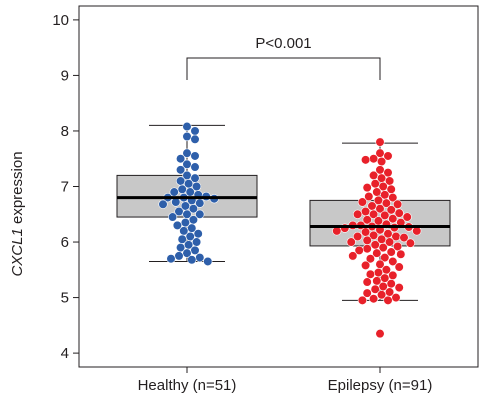 The image size is (486, 401). What do you see at coordinates (285, 380) in the screenshot?
I see `x-axis: Healthy (n=51) Epilepsy (n=91)` at bounding box center [285, 380].